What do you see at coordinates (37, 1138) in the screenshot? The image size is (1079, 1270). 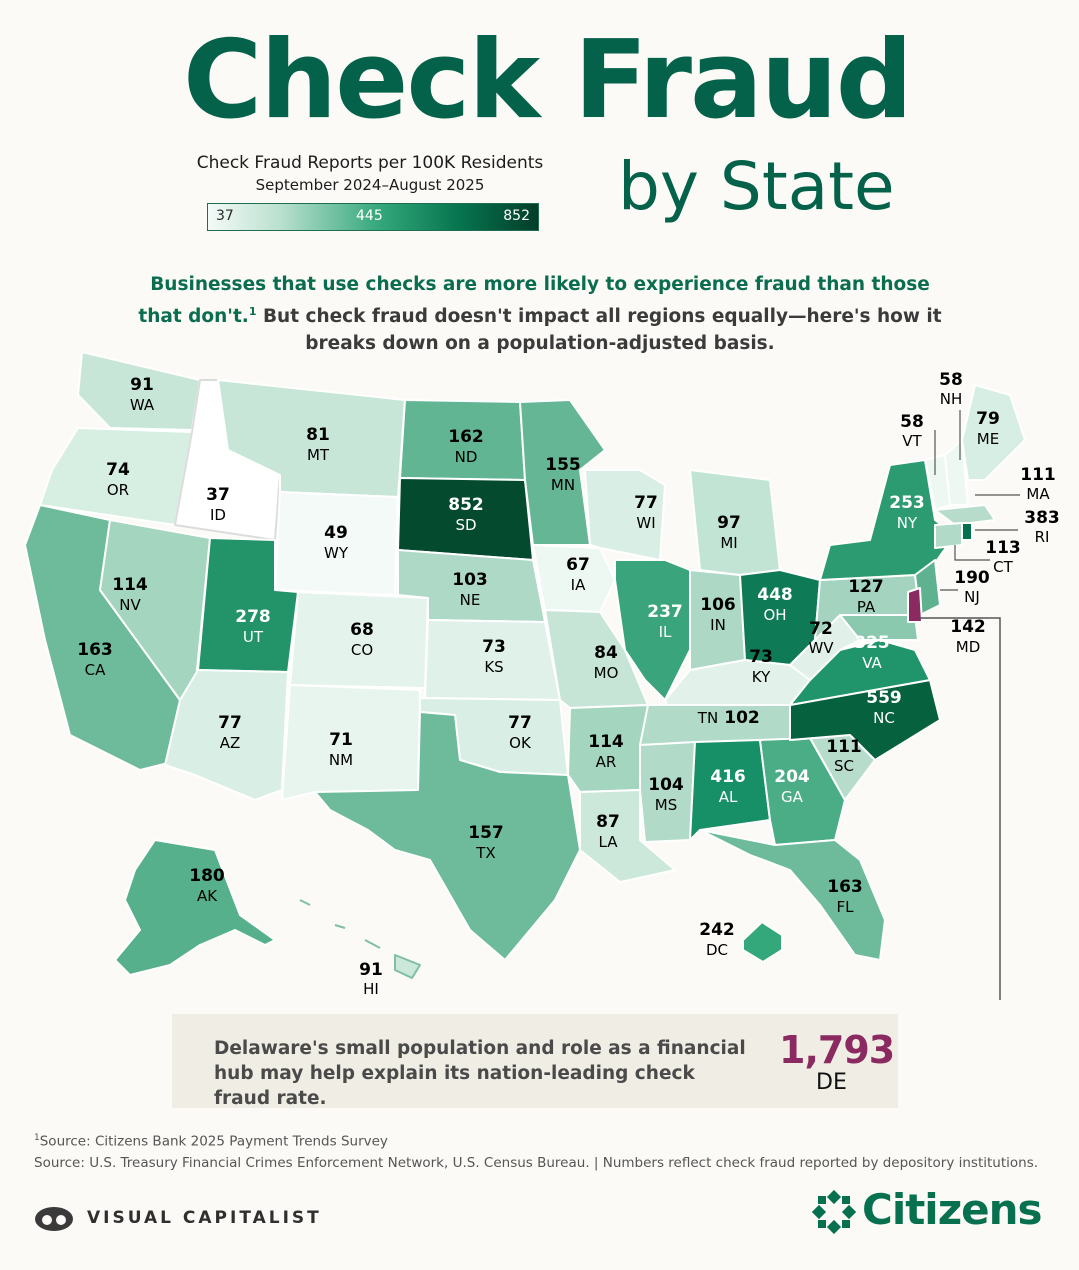 I see `footnote-mark: 1` at bounding box center [37, 1138].